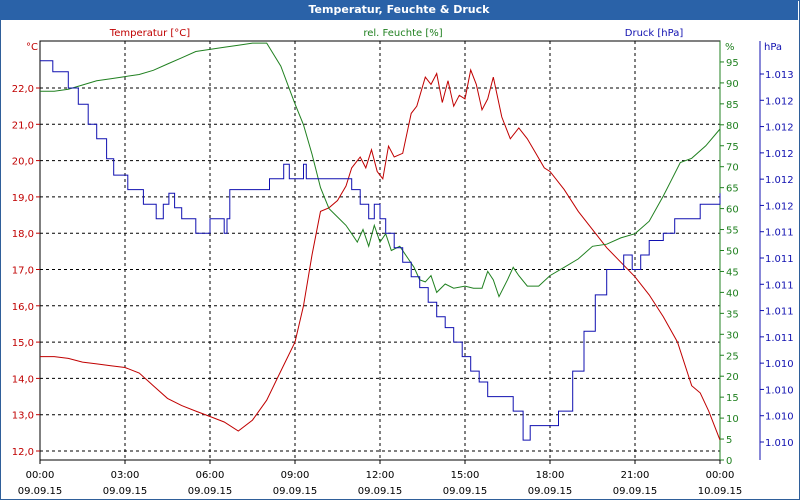 This screenshot has height=500, width=800. I want to click on humidity-tick-label: 45, so click(732, 272).